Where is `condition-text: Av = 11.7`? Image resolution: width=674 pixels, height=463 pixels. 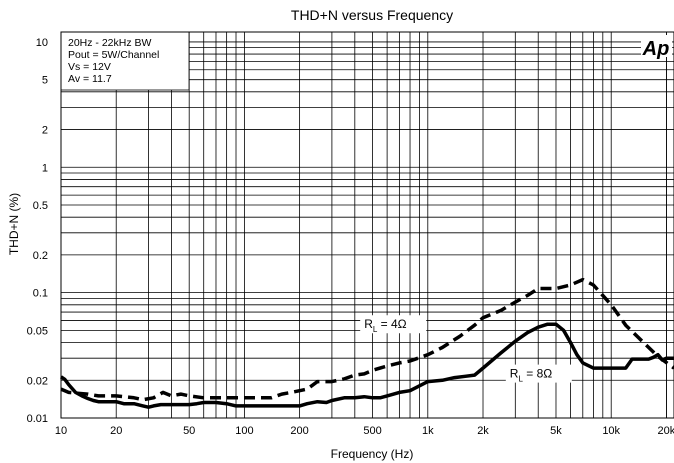
condition-text: Av = 11.7 is located at coordinates (90, 79).